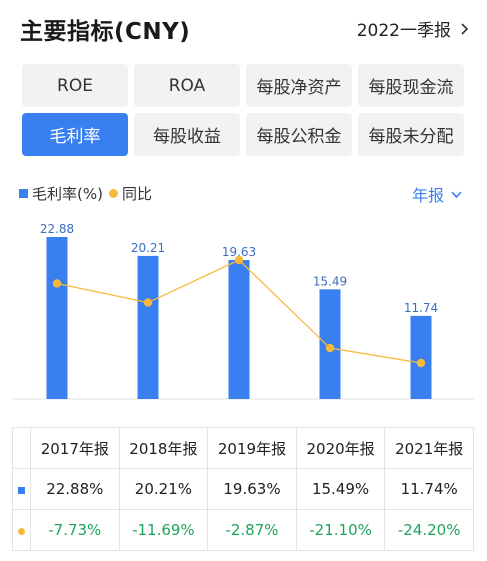 This screenshot has height=561, width=487. Describe the element at coordinates (239, 260) in the screenshot. I see `yoy-point-2019年报` at that location.